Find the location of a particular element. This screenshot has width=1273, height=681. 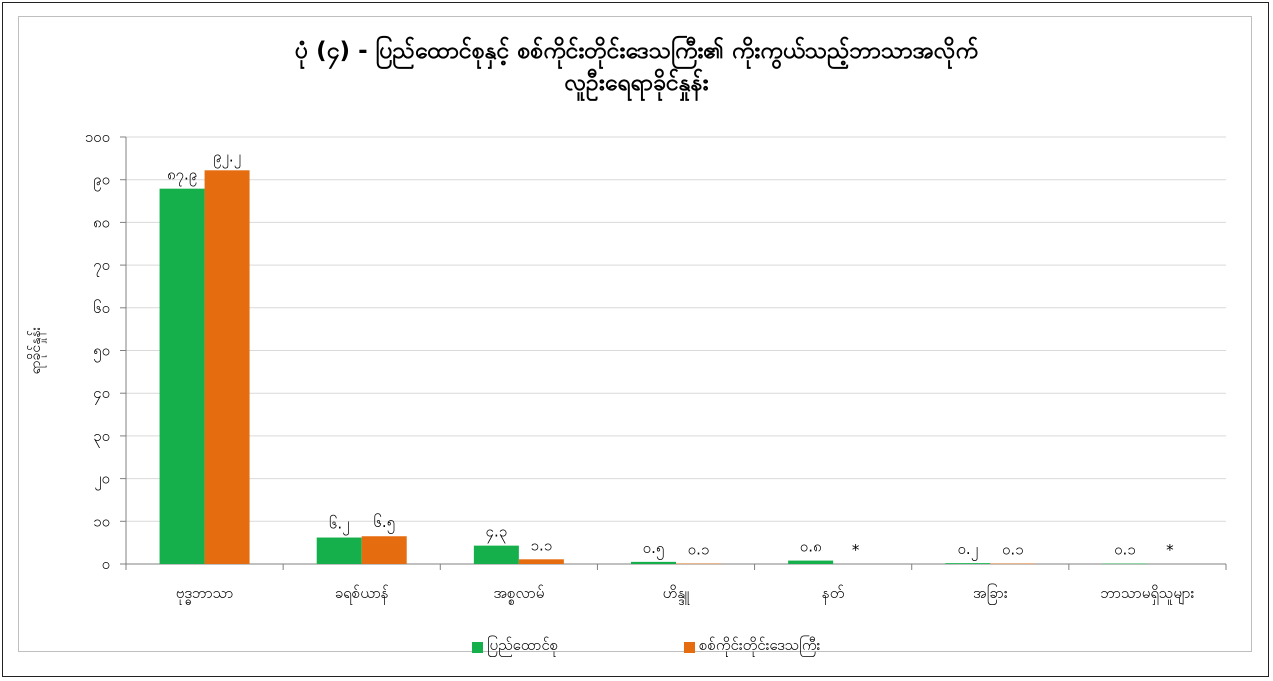

y-tick-label: ၇၀ is located at coordinates (101, 266).